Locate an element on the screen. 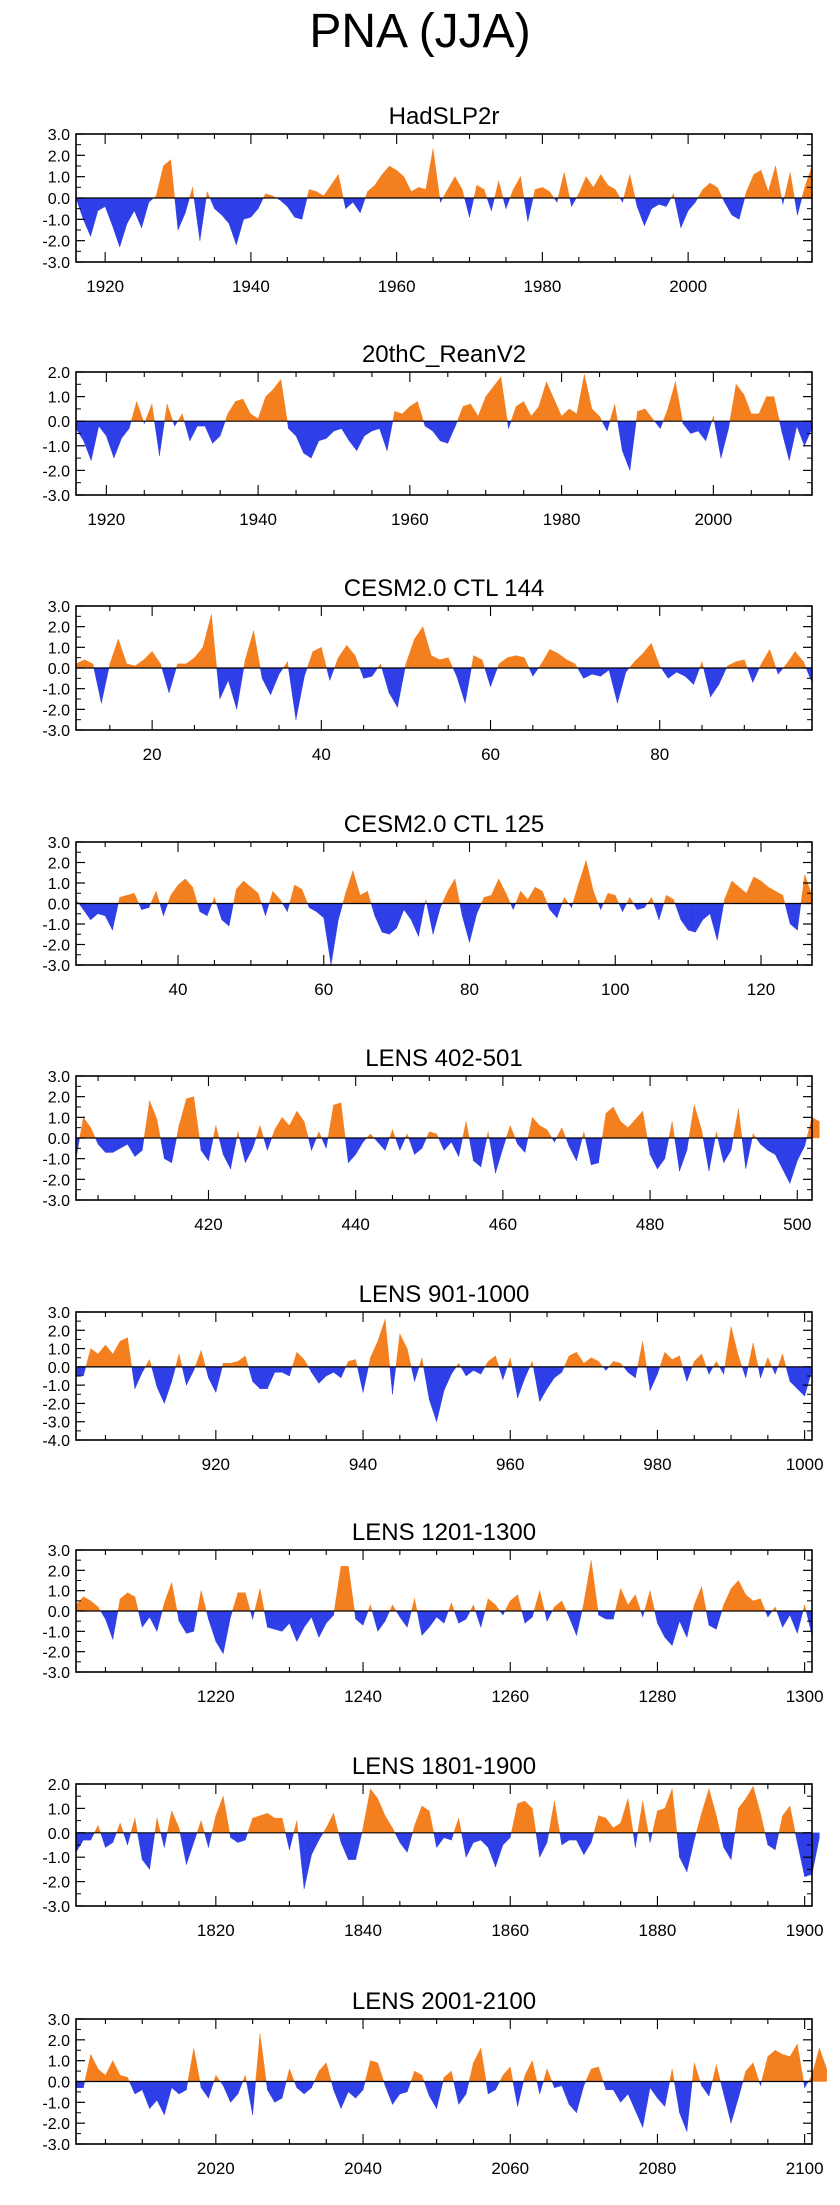 The height and width of the screenshot is (2205, 840). y-tick-label: 2.0 is located at coordinates (59, 373).